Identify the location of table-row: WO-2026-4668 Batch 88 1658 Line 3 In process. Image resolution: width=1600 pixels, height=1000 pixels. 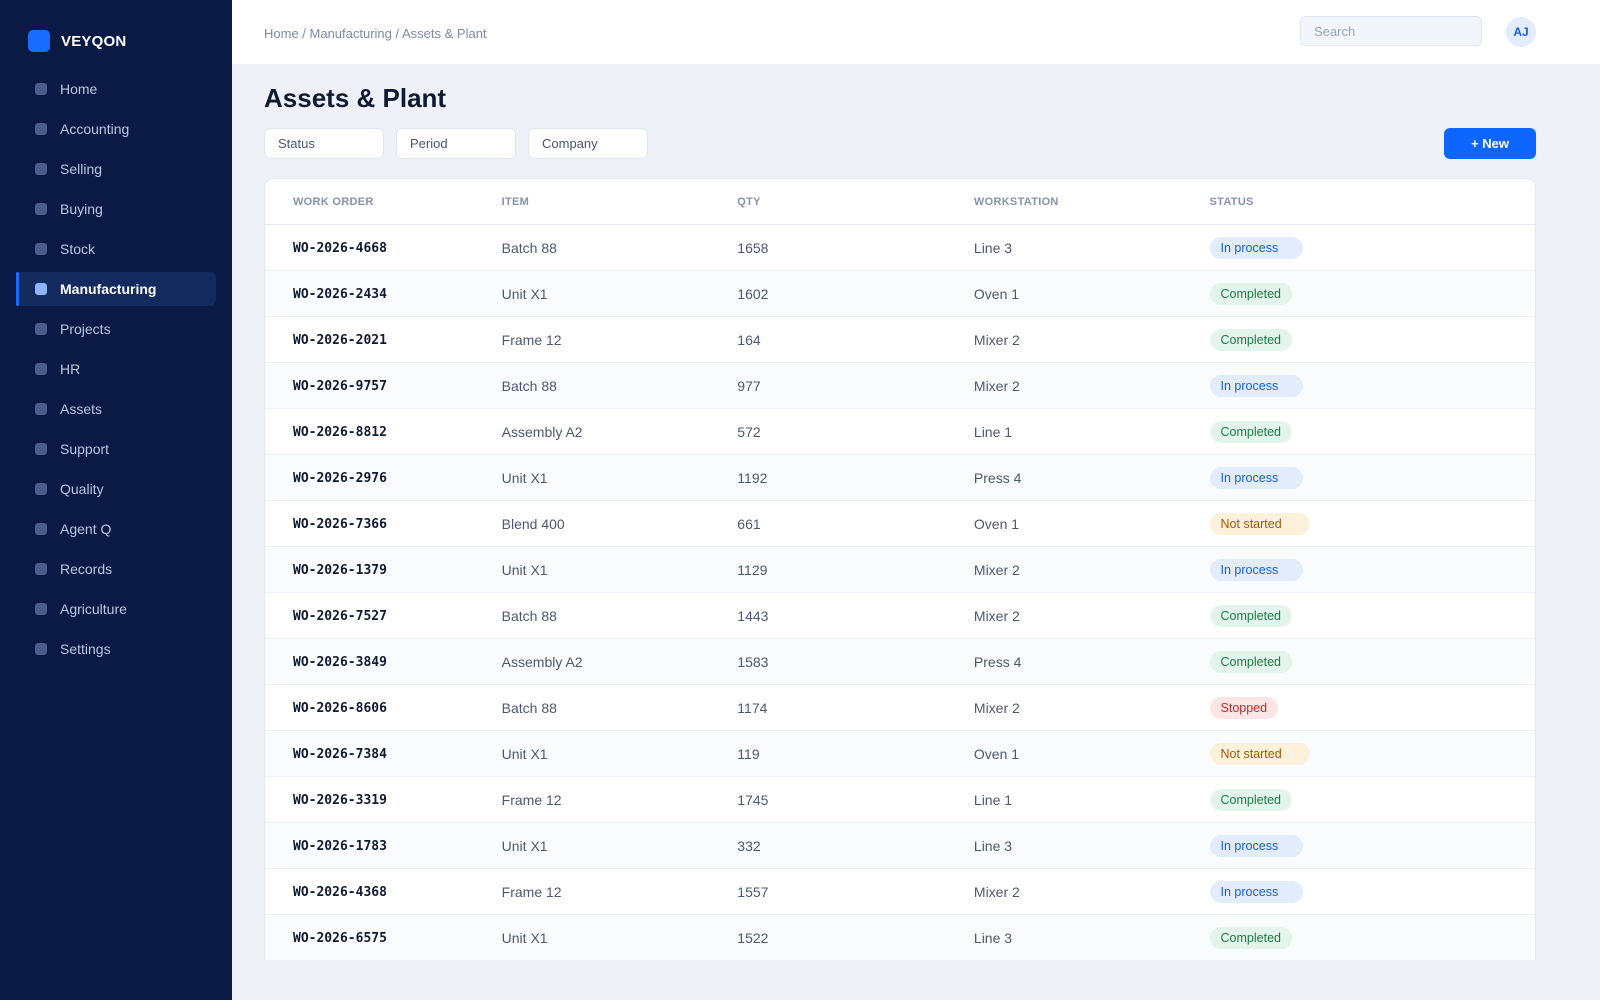
(900, 248).